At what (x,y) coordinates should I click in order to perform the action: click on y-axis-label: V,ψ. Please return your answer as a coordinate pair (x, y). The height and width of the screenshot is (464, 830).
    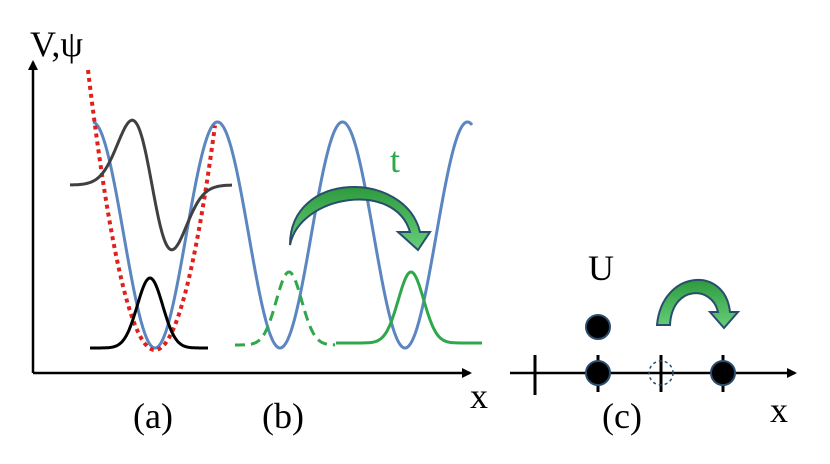
    Looking at the image, I should click on (56, 44).